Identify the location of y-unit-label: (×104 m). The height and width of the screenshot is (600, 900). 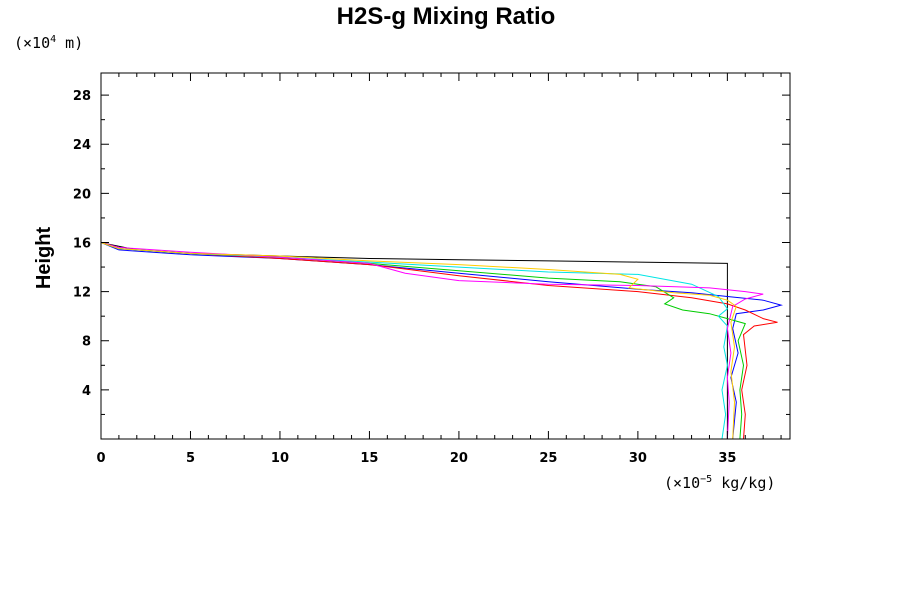
(48, 43).